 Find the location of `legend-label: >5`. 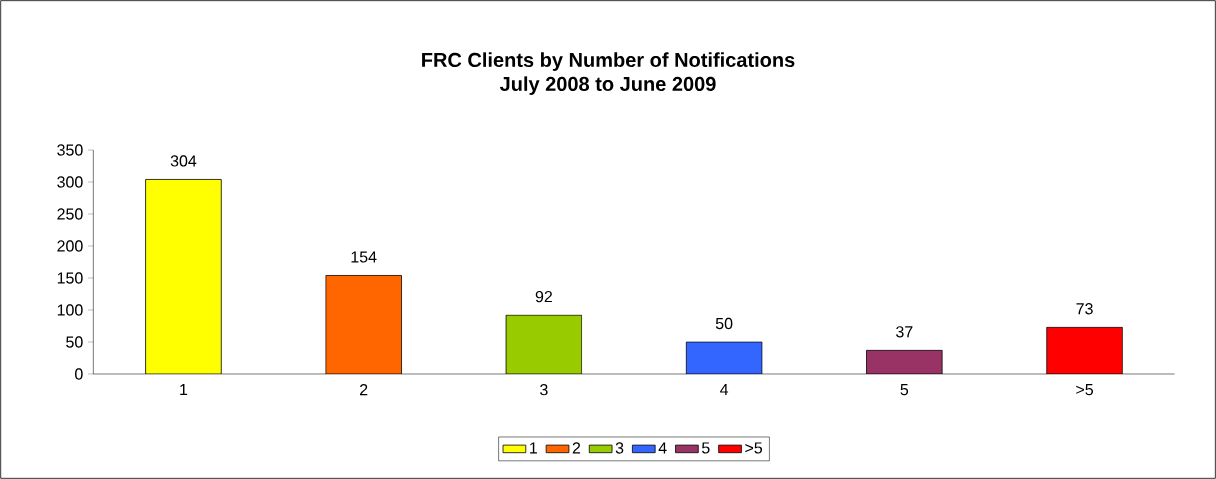

legend-label: >5 is located at coordinates (754, 448).